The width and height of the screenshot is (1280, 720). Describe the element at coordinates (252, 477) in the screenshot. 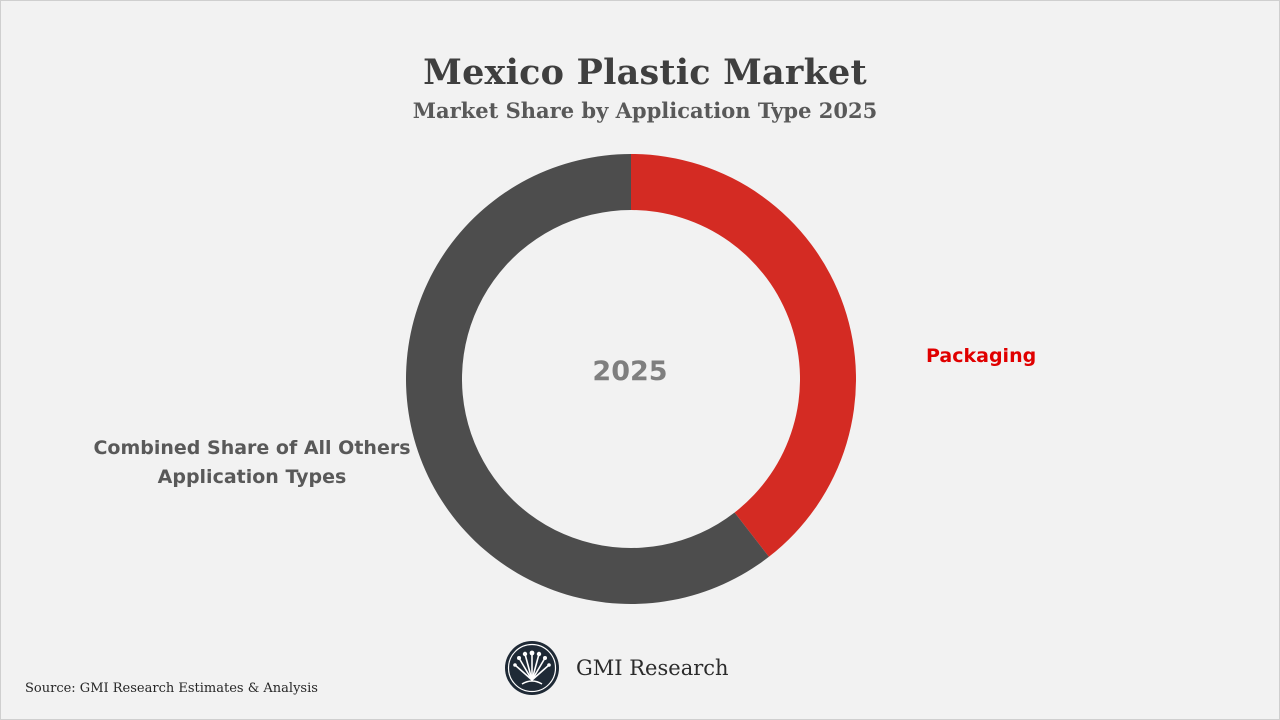

I see `slice-label-others-line2: Application Types` at that location.